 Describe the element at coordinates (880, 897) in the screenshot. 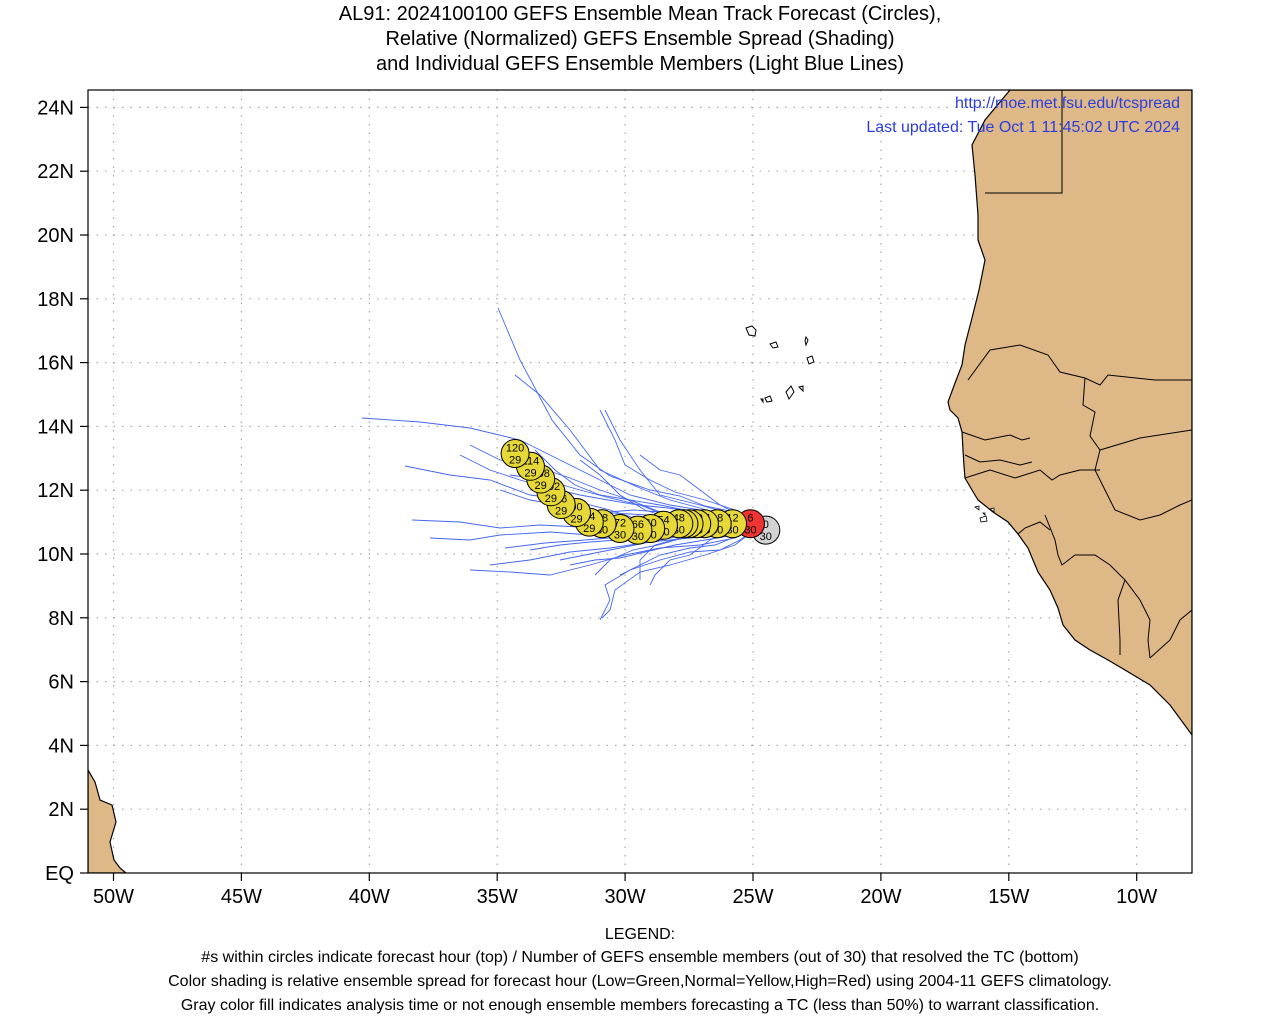

I see `lon-tick-label: 20W` at that location.